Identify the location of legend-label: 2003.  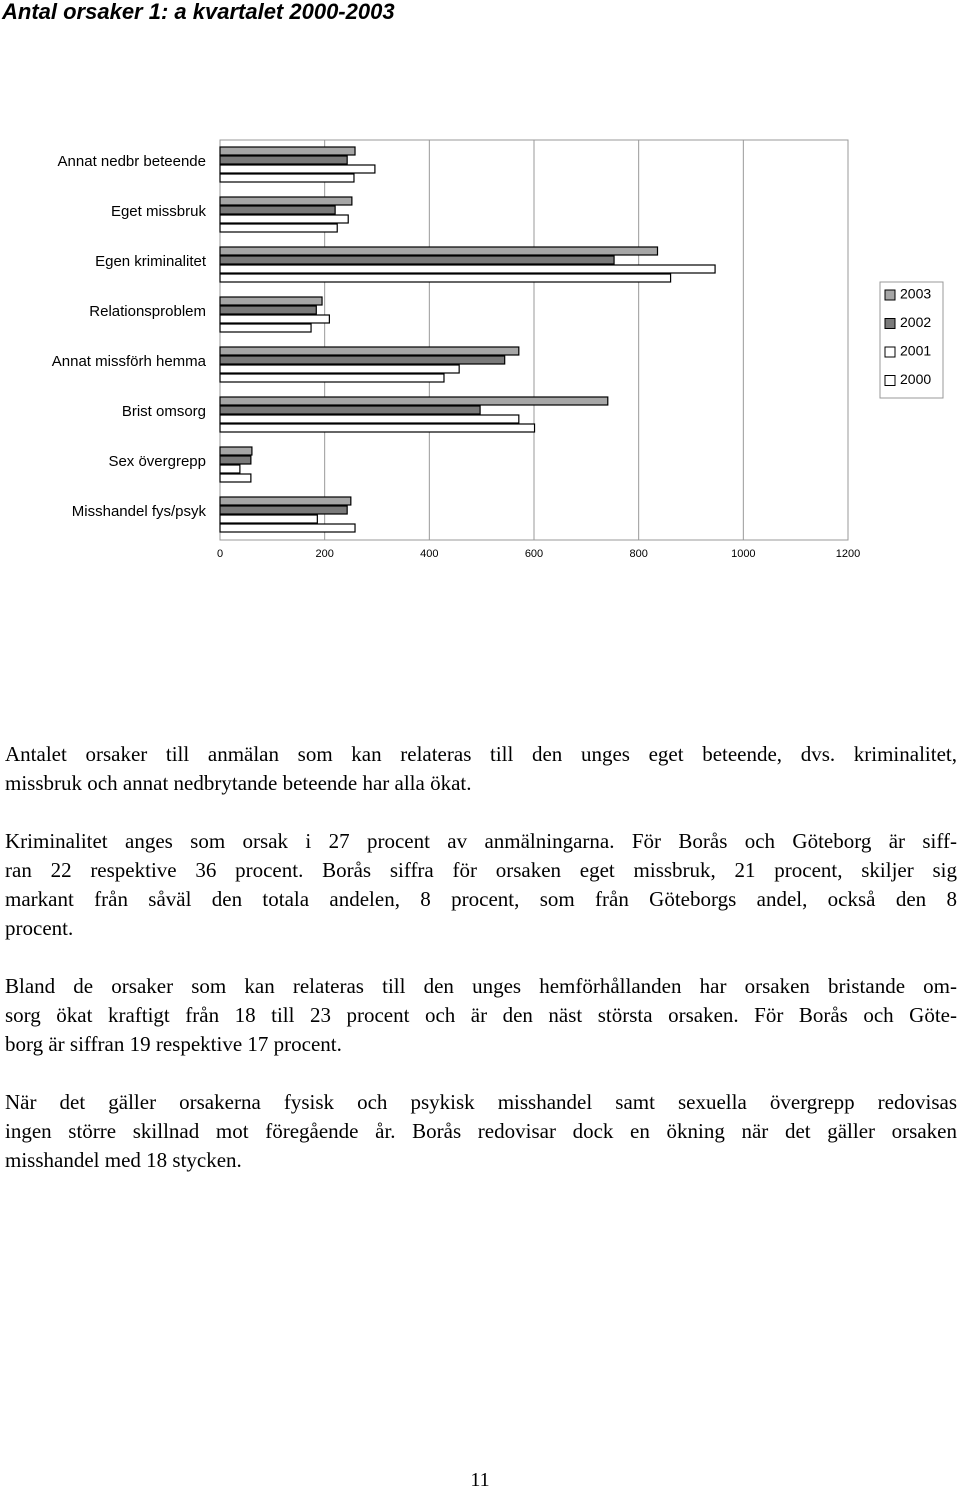
(915, 294).